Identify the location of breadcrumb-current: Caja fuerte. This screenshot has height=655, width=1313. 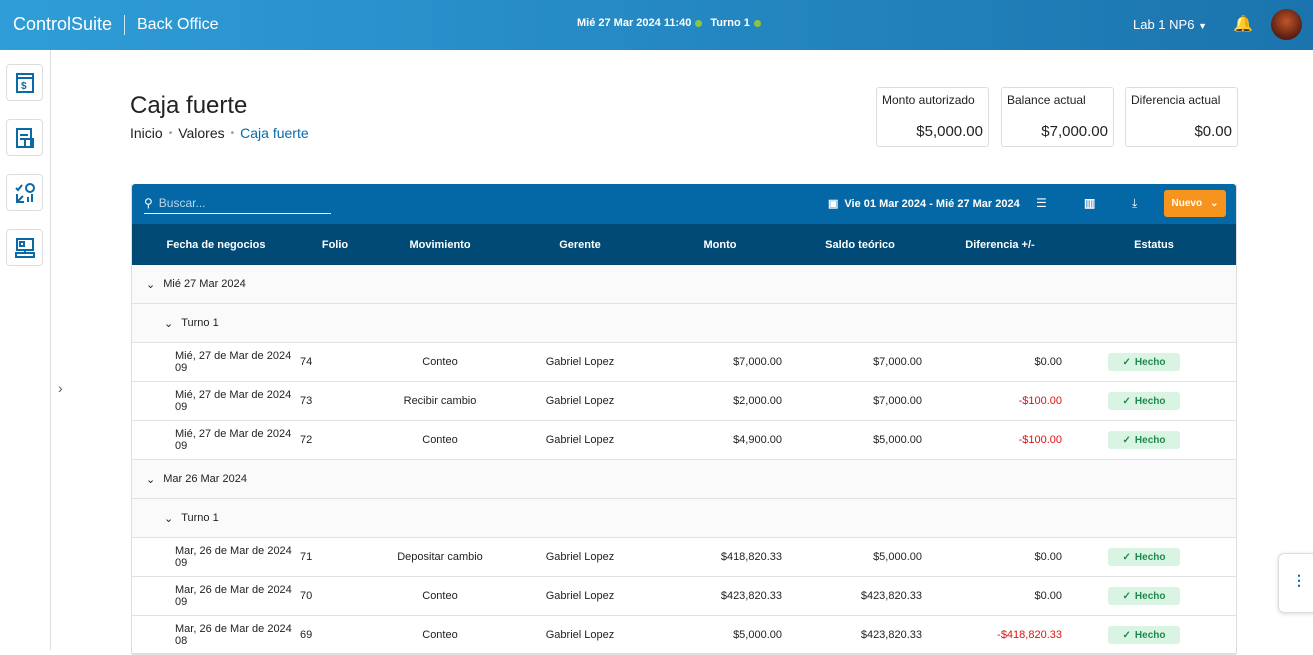
(274, 133).